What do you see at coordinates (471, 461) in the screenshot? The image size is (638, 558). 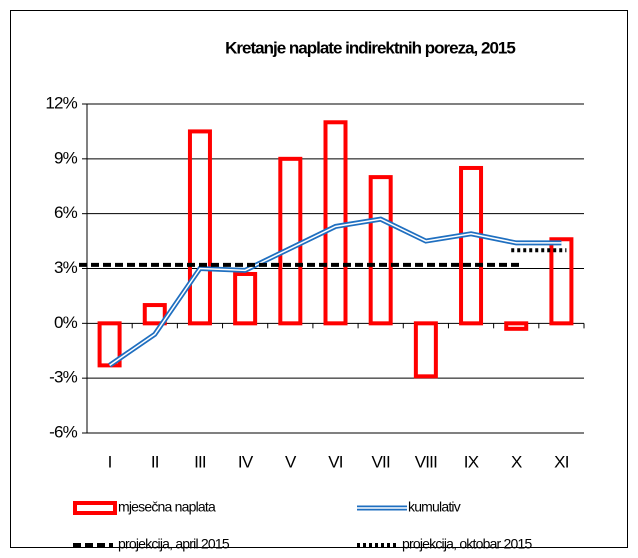 I see `x-tick-label: IX` at bounding box center [471, 461].